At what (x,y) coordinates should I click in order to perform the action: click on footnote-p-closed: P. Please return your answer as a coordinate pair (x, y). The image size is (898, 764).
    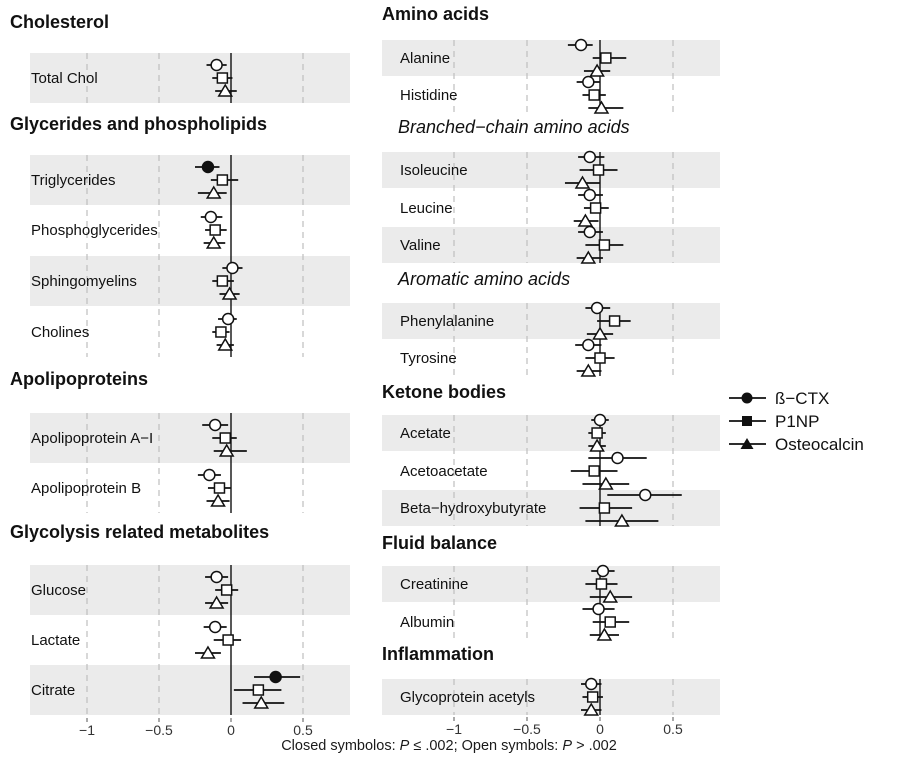
    Looking at the image, I should click on (404, 746).